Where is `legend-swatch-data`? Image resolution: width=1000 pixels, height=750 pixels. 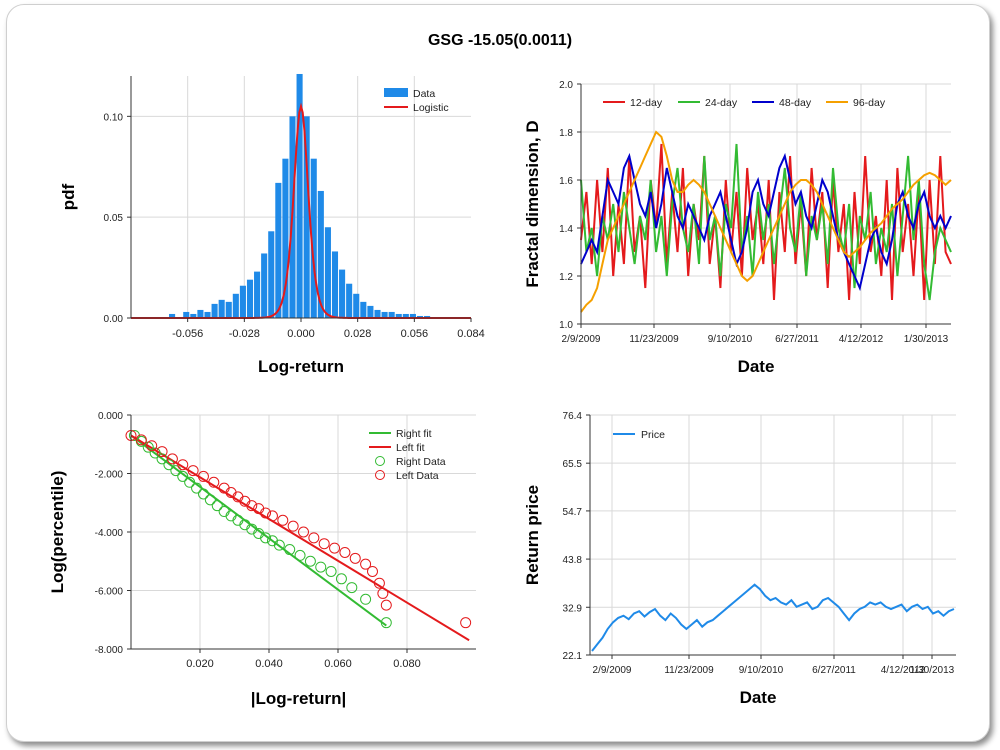
legend-swatch-data is located at coordinates (396, 92).